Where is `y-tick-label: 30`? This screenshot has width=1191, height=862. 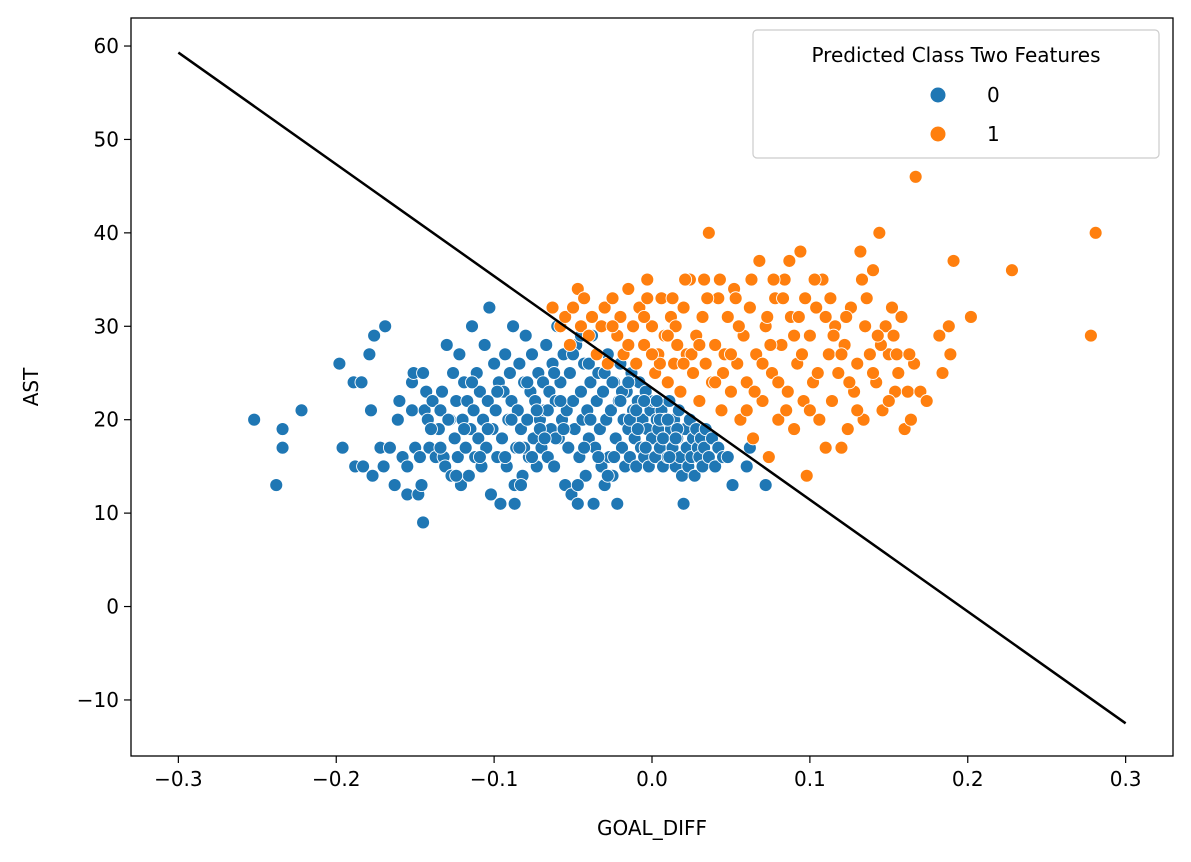
y-tick-label: 30 is located at coordinates (106, 326).